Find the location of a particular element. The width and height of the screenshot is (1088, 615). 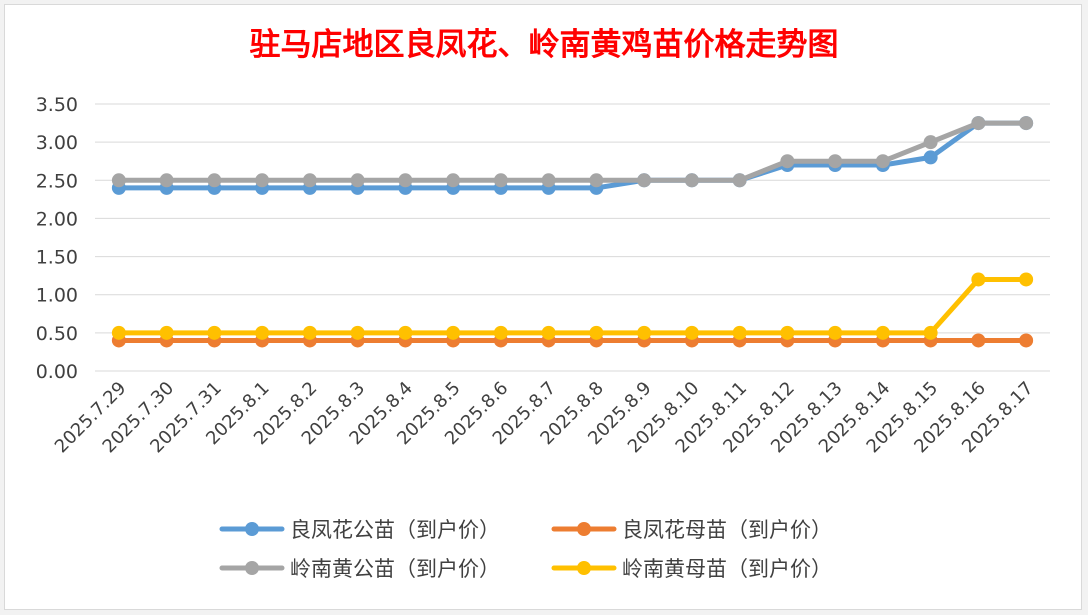

y-tick-label: 2.00 is located at coordinates (57, 219).